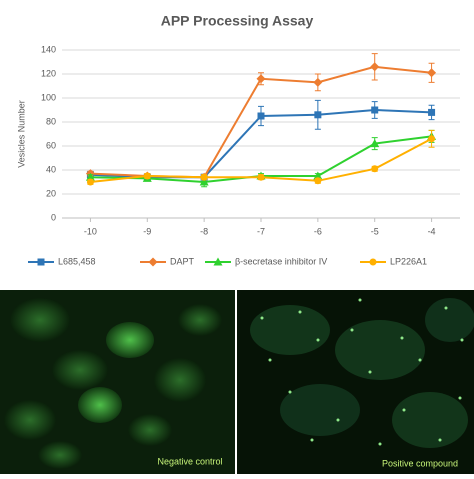  What do you see at coordinates (204, 231) in the screenshot?
I see `x-tick-label: -8` at bounding box center [204, 231].